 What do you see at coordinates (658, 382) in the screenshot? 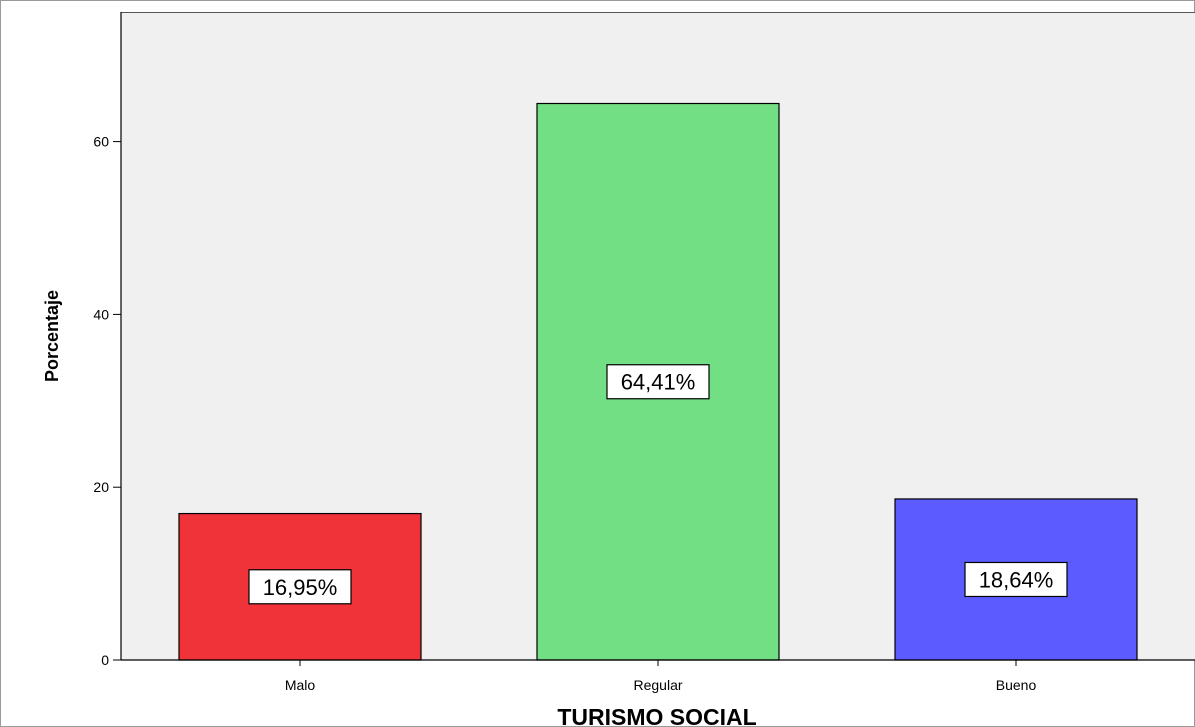
I see `data-label: 64,41%` at bounding box center [658, 382].